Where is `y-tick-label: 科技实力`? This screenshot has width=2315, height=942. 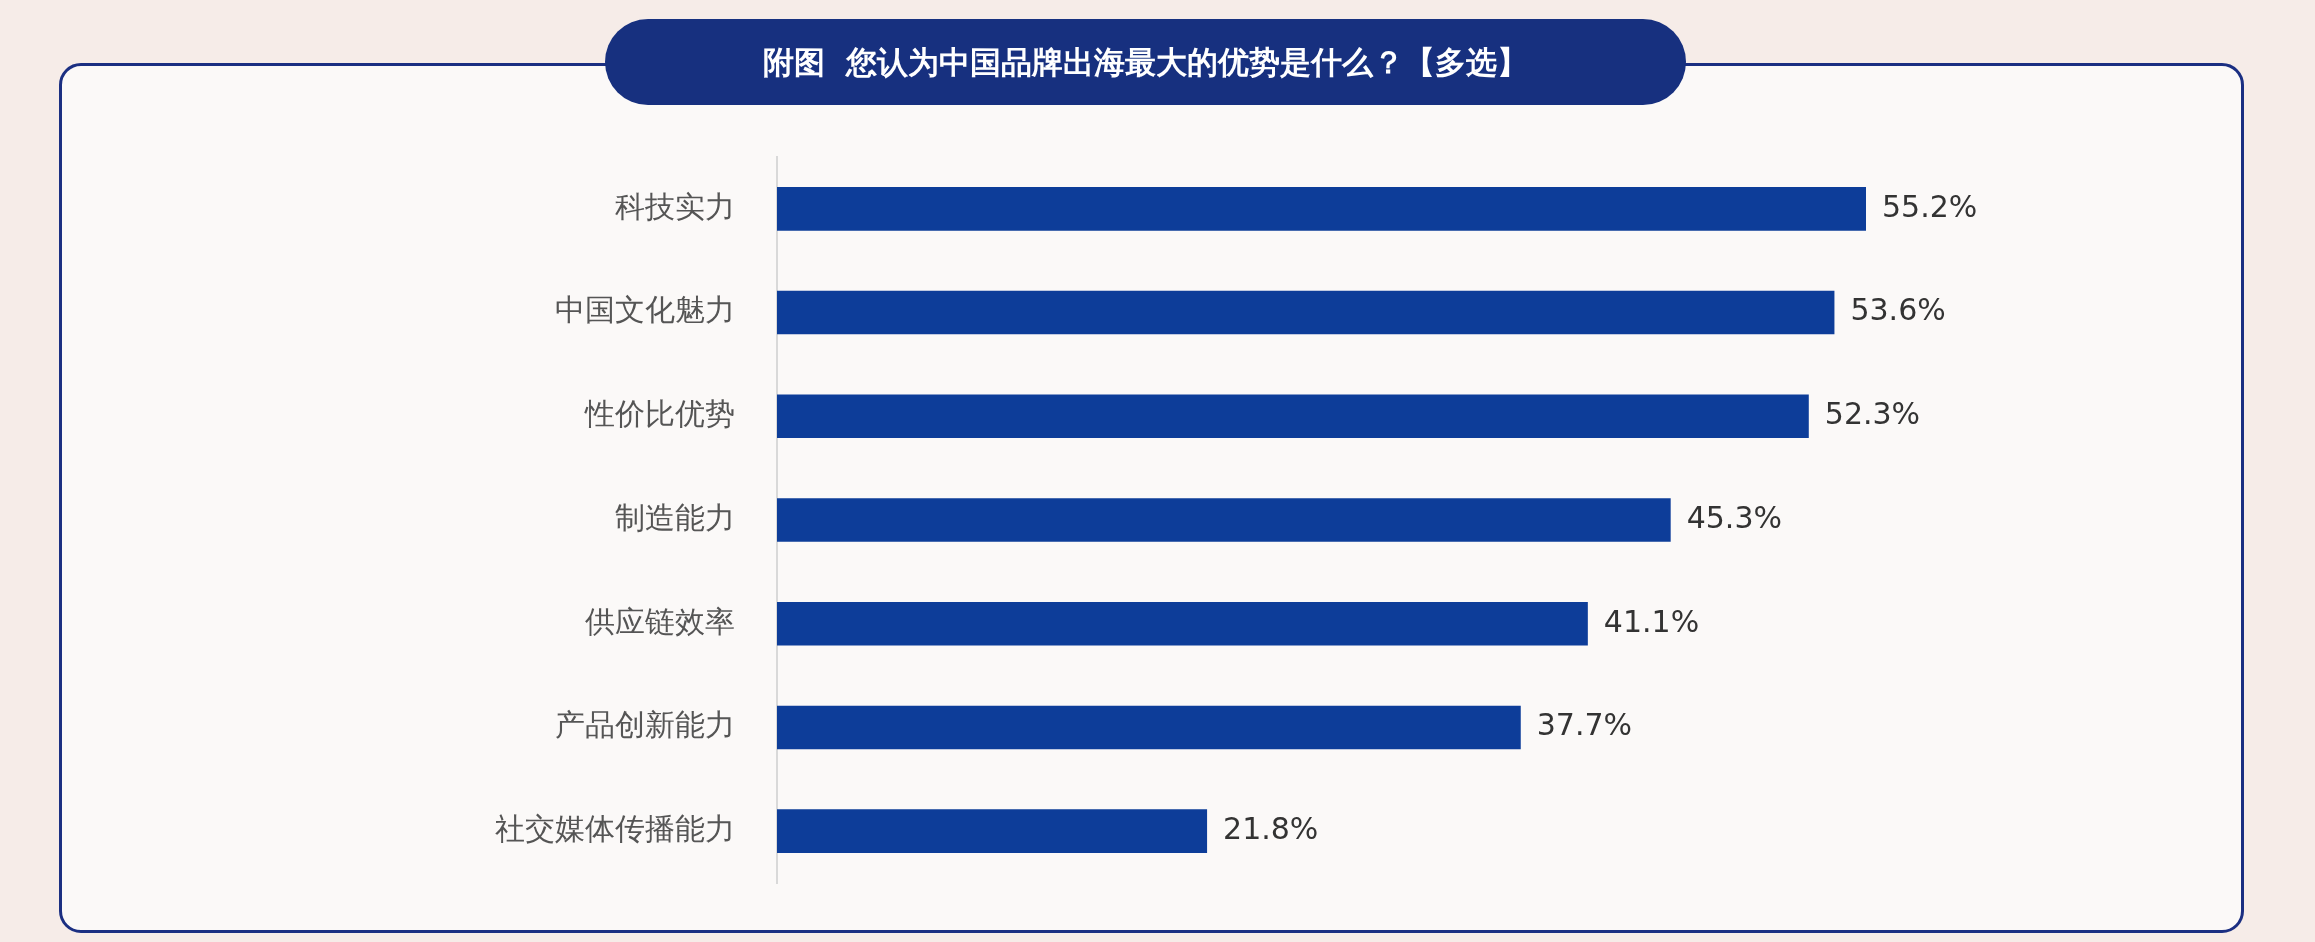 y-tick-label: 科技实力 is located at coordinates (675, 206).